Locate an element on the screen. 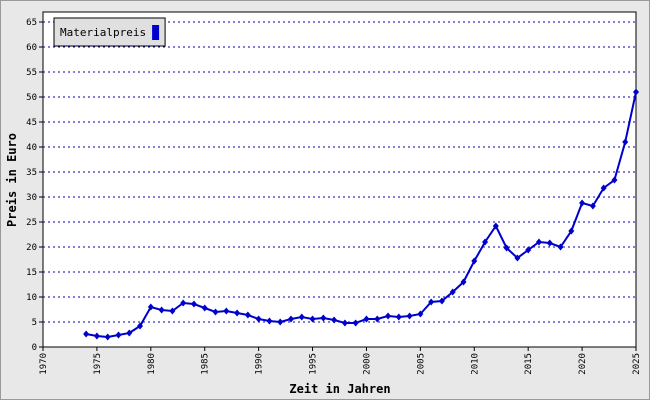  x-tick-label: 2015 is located at coordinates (529, 364).